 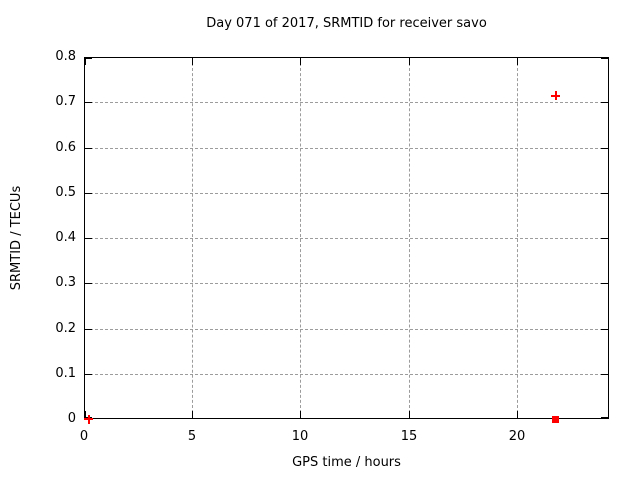 I want to click on y-tick-label: 0.5, so click(x=65, y=192).